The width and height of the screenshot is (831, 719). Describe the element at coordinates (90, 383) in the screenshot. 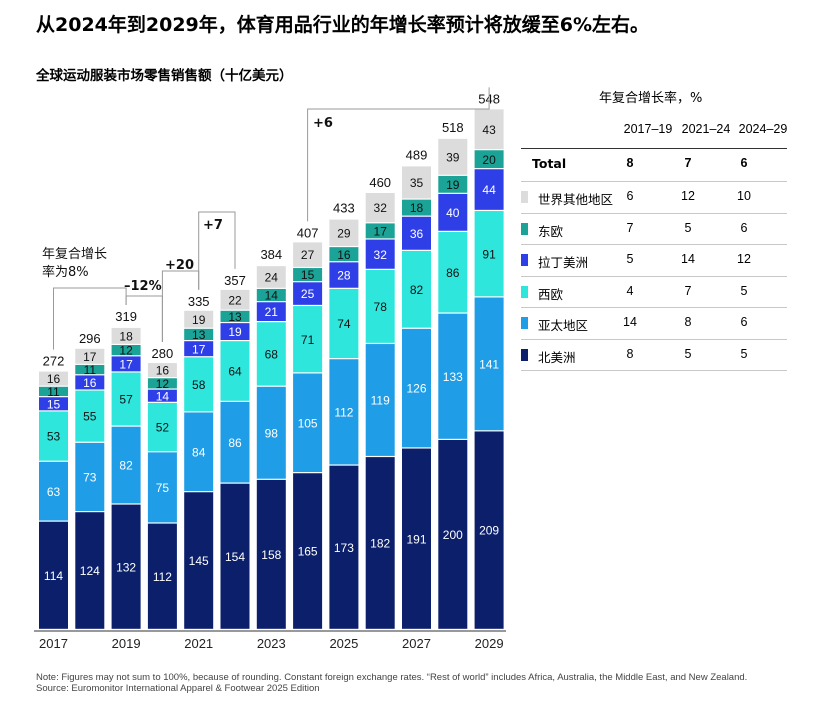

I see `segment-label: 16` at that location.